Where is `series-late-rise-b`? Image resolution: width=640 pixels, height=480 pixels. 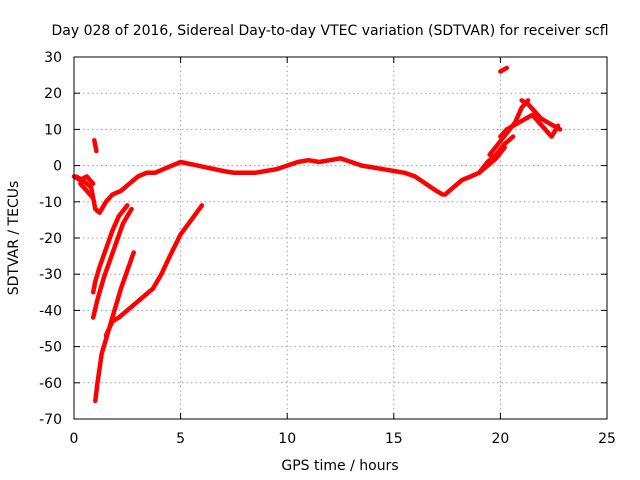
series-late-rise-b is located at coordinates (496, 155).